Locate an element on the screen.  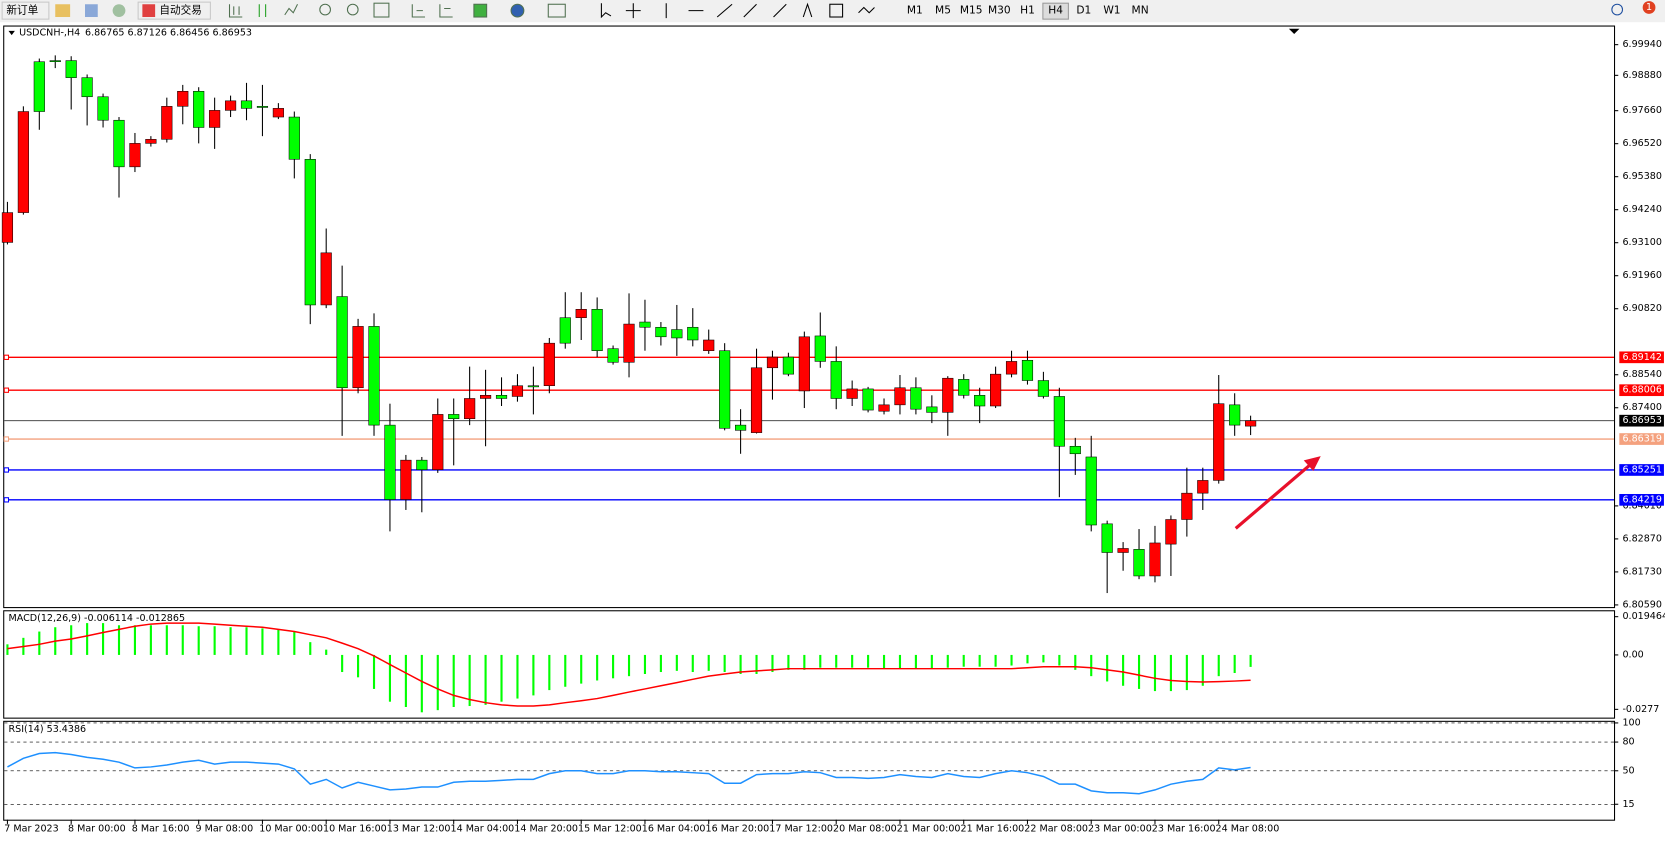
x-tick-label: 13 Mar 12:00 is located at coordinates (419, 829).